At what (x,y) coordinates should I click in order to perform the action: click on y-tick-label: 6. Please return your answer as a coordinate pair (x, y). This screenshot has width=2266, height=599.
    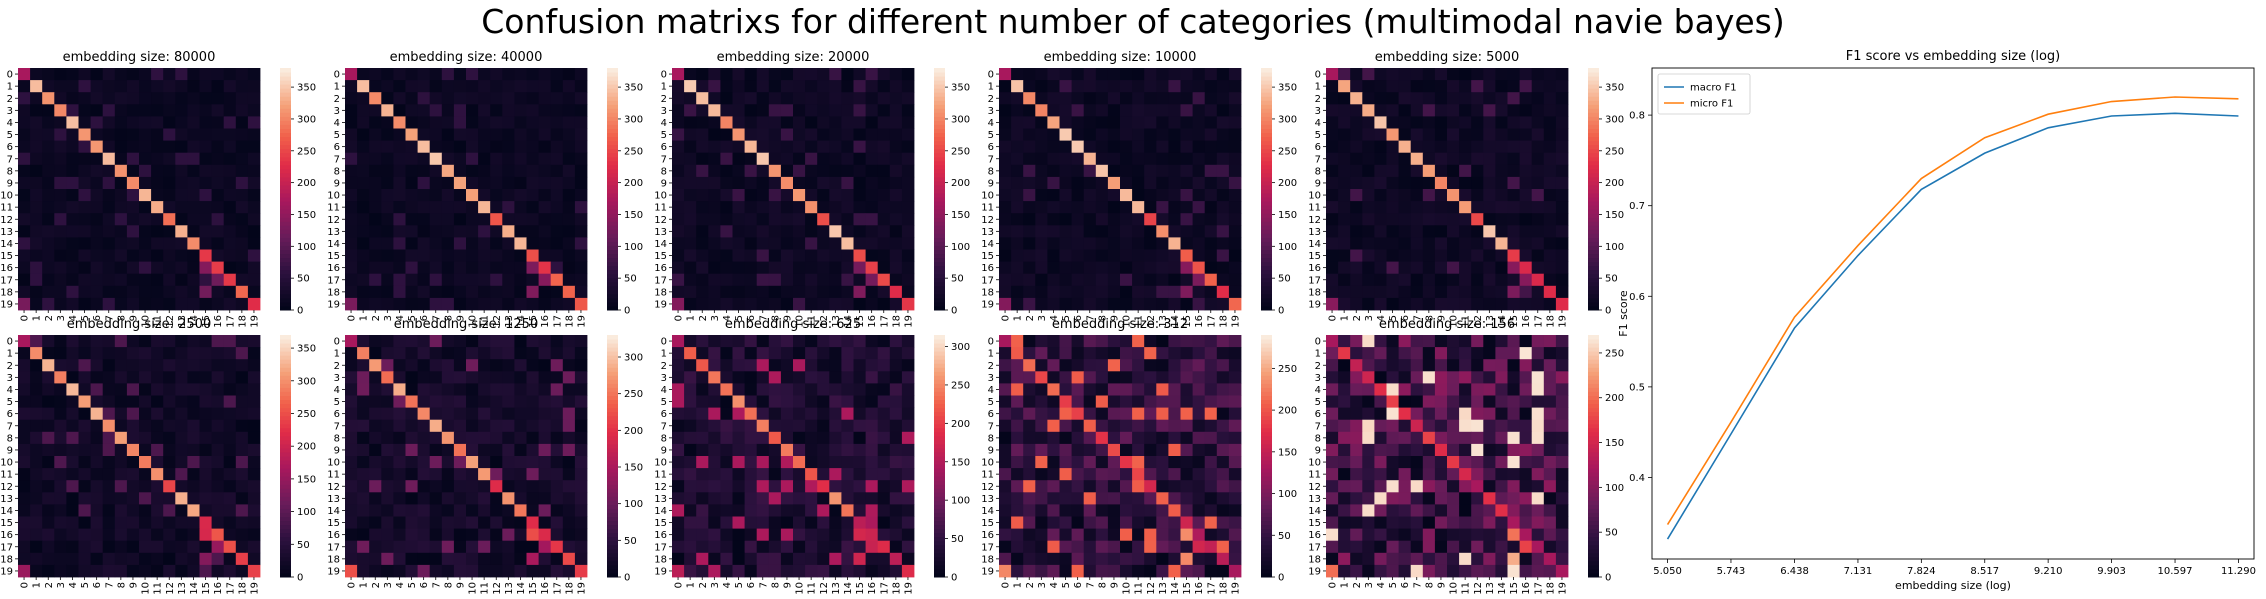
    Looking at the image, I should click on (1318, 147).